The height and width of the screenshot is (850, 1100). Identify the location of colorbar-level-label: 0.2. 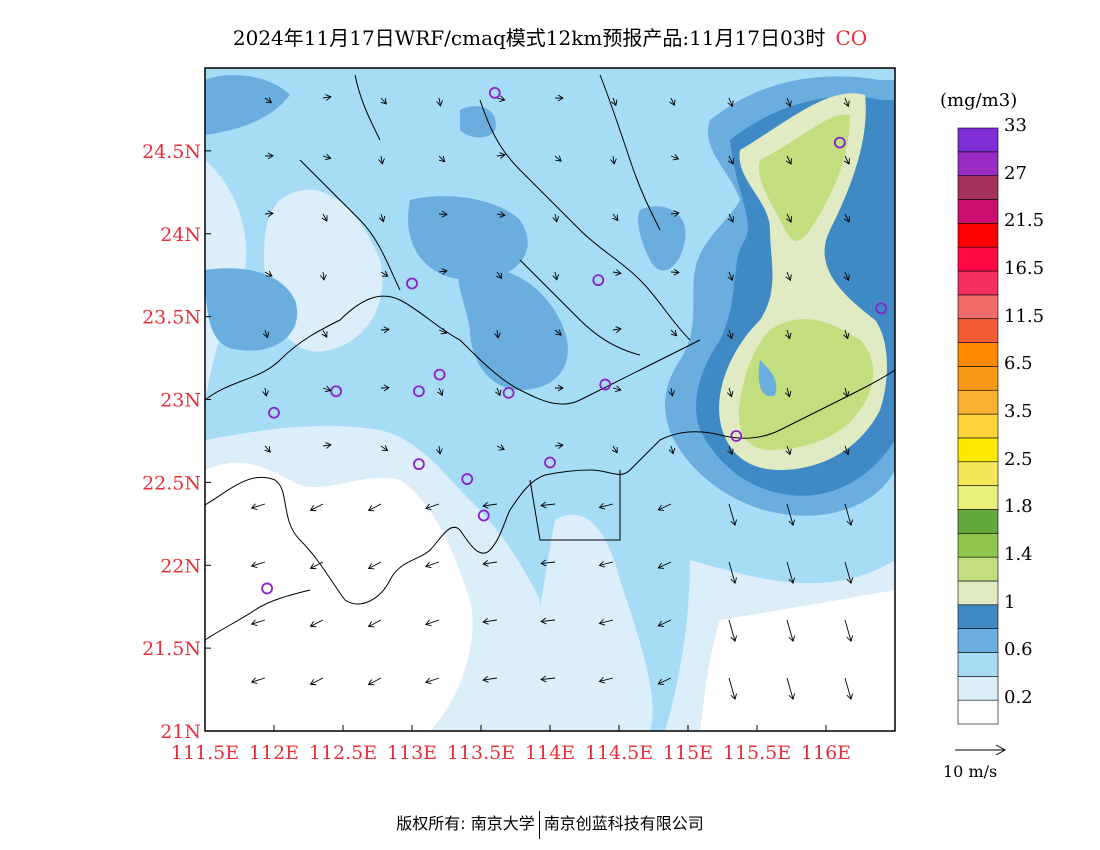
(1018, 698).